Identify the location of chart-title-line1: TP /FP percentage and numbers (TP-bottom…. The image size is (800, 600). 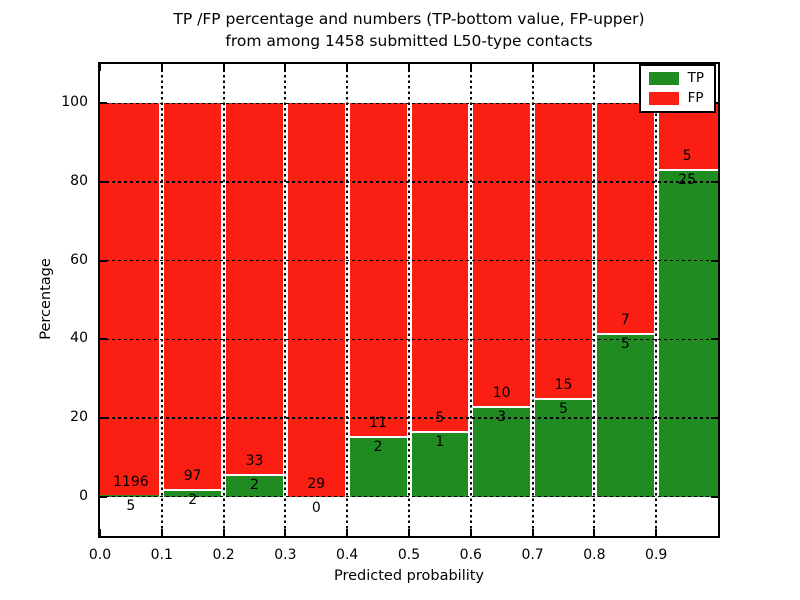
(409, 19).